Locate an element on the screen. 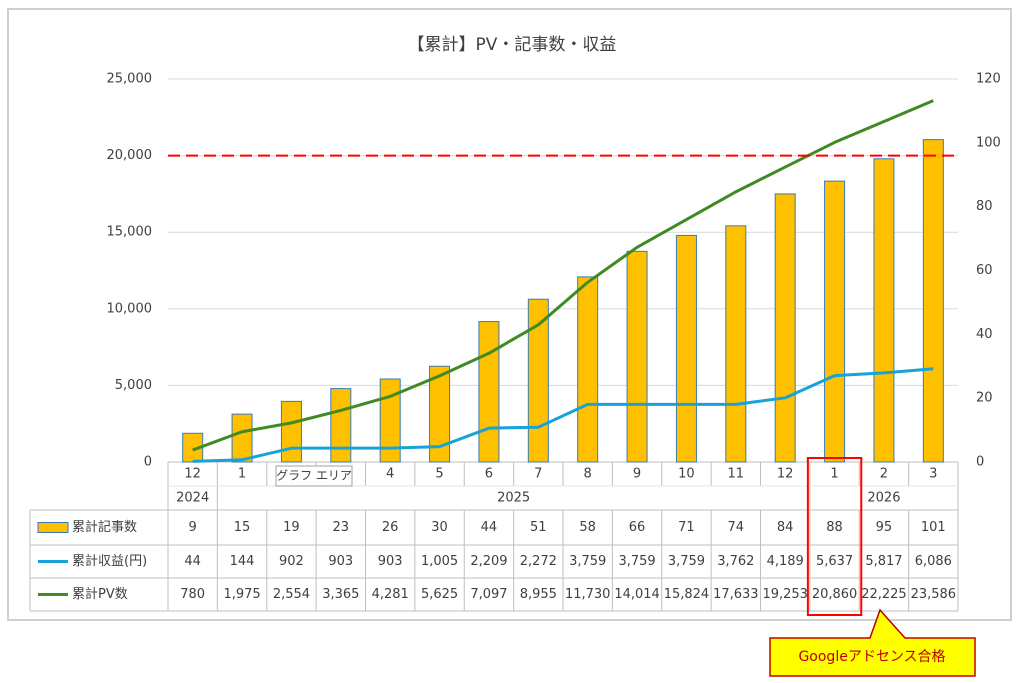 The height and width of the screenshot is (683, 1024). table-cell: 780 is located at coordinates (192, 594).